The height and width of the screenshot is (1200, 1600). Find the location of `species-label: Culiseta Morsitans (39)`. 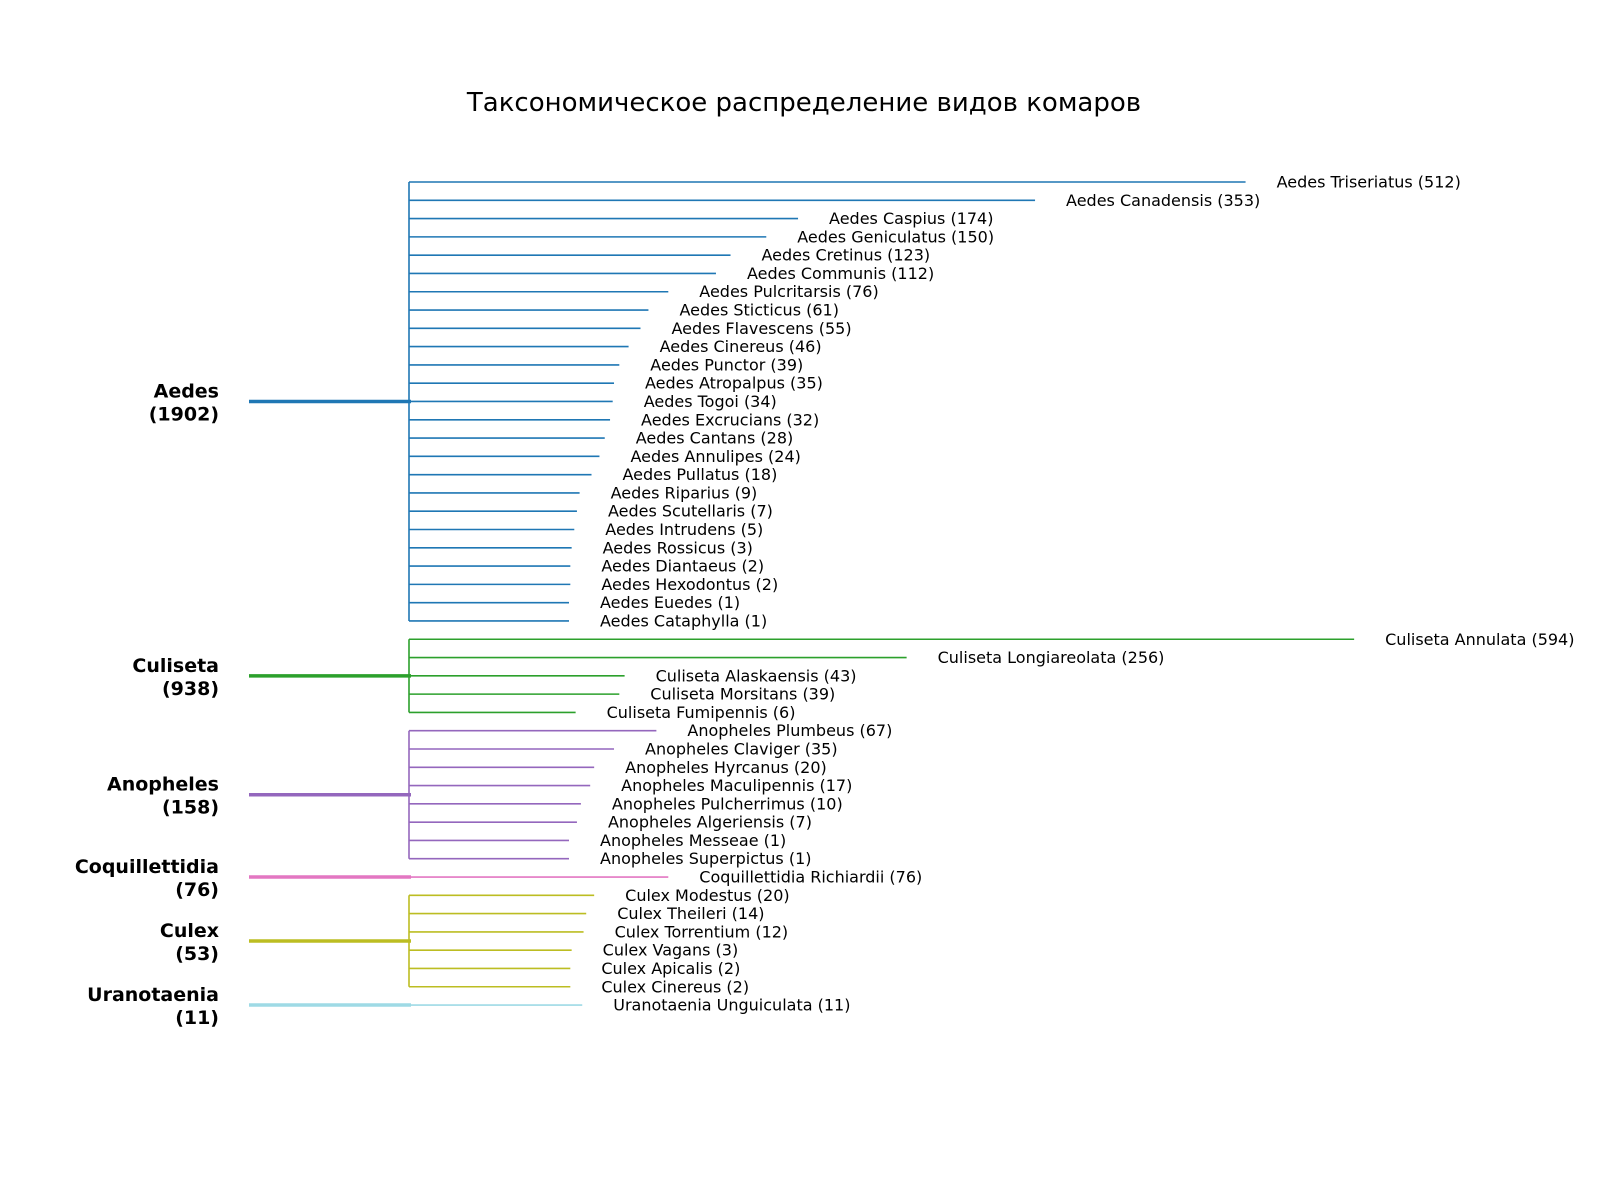

species-label: Culiseta Morsitans (39) is located at coordinates (742, 694).